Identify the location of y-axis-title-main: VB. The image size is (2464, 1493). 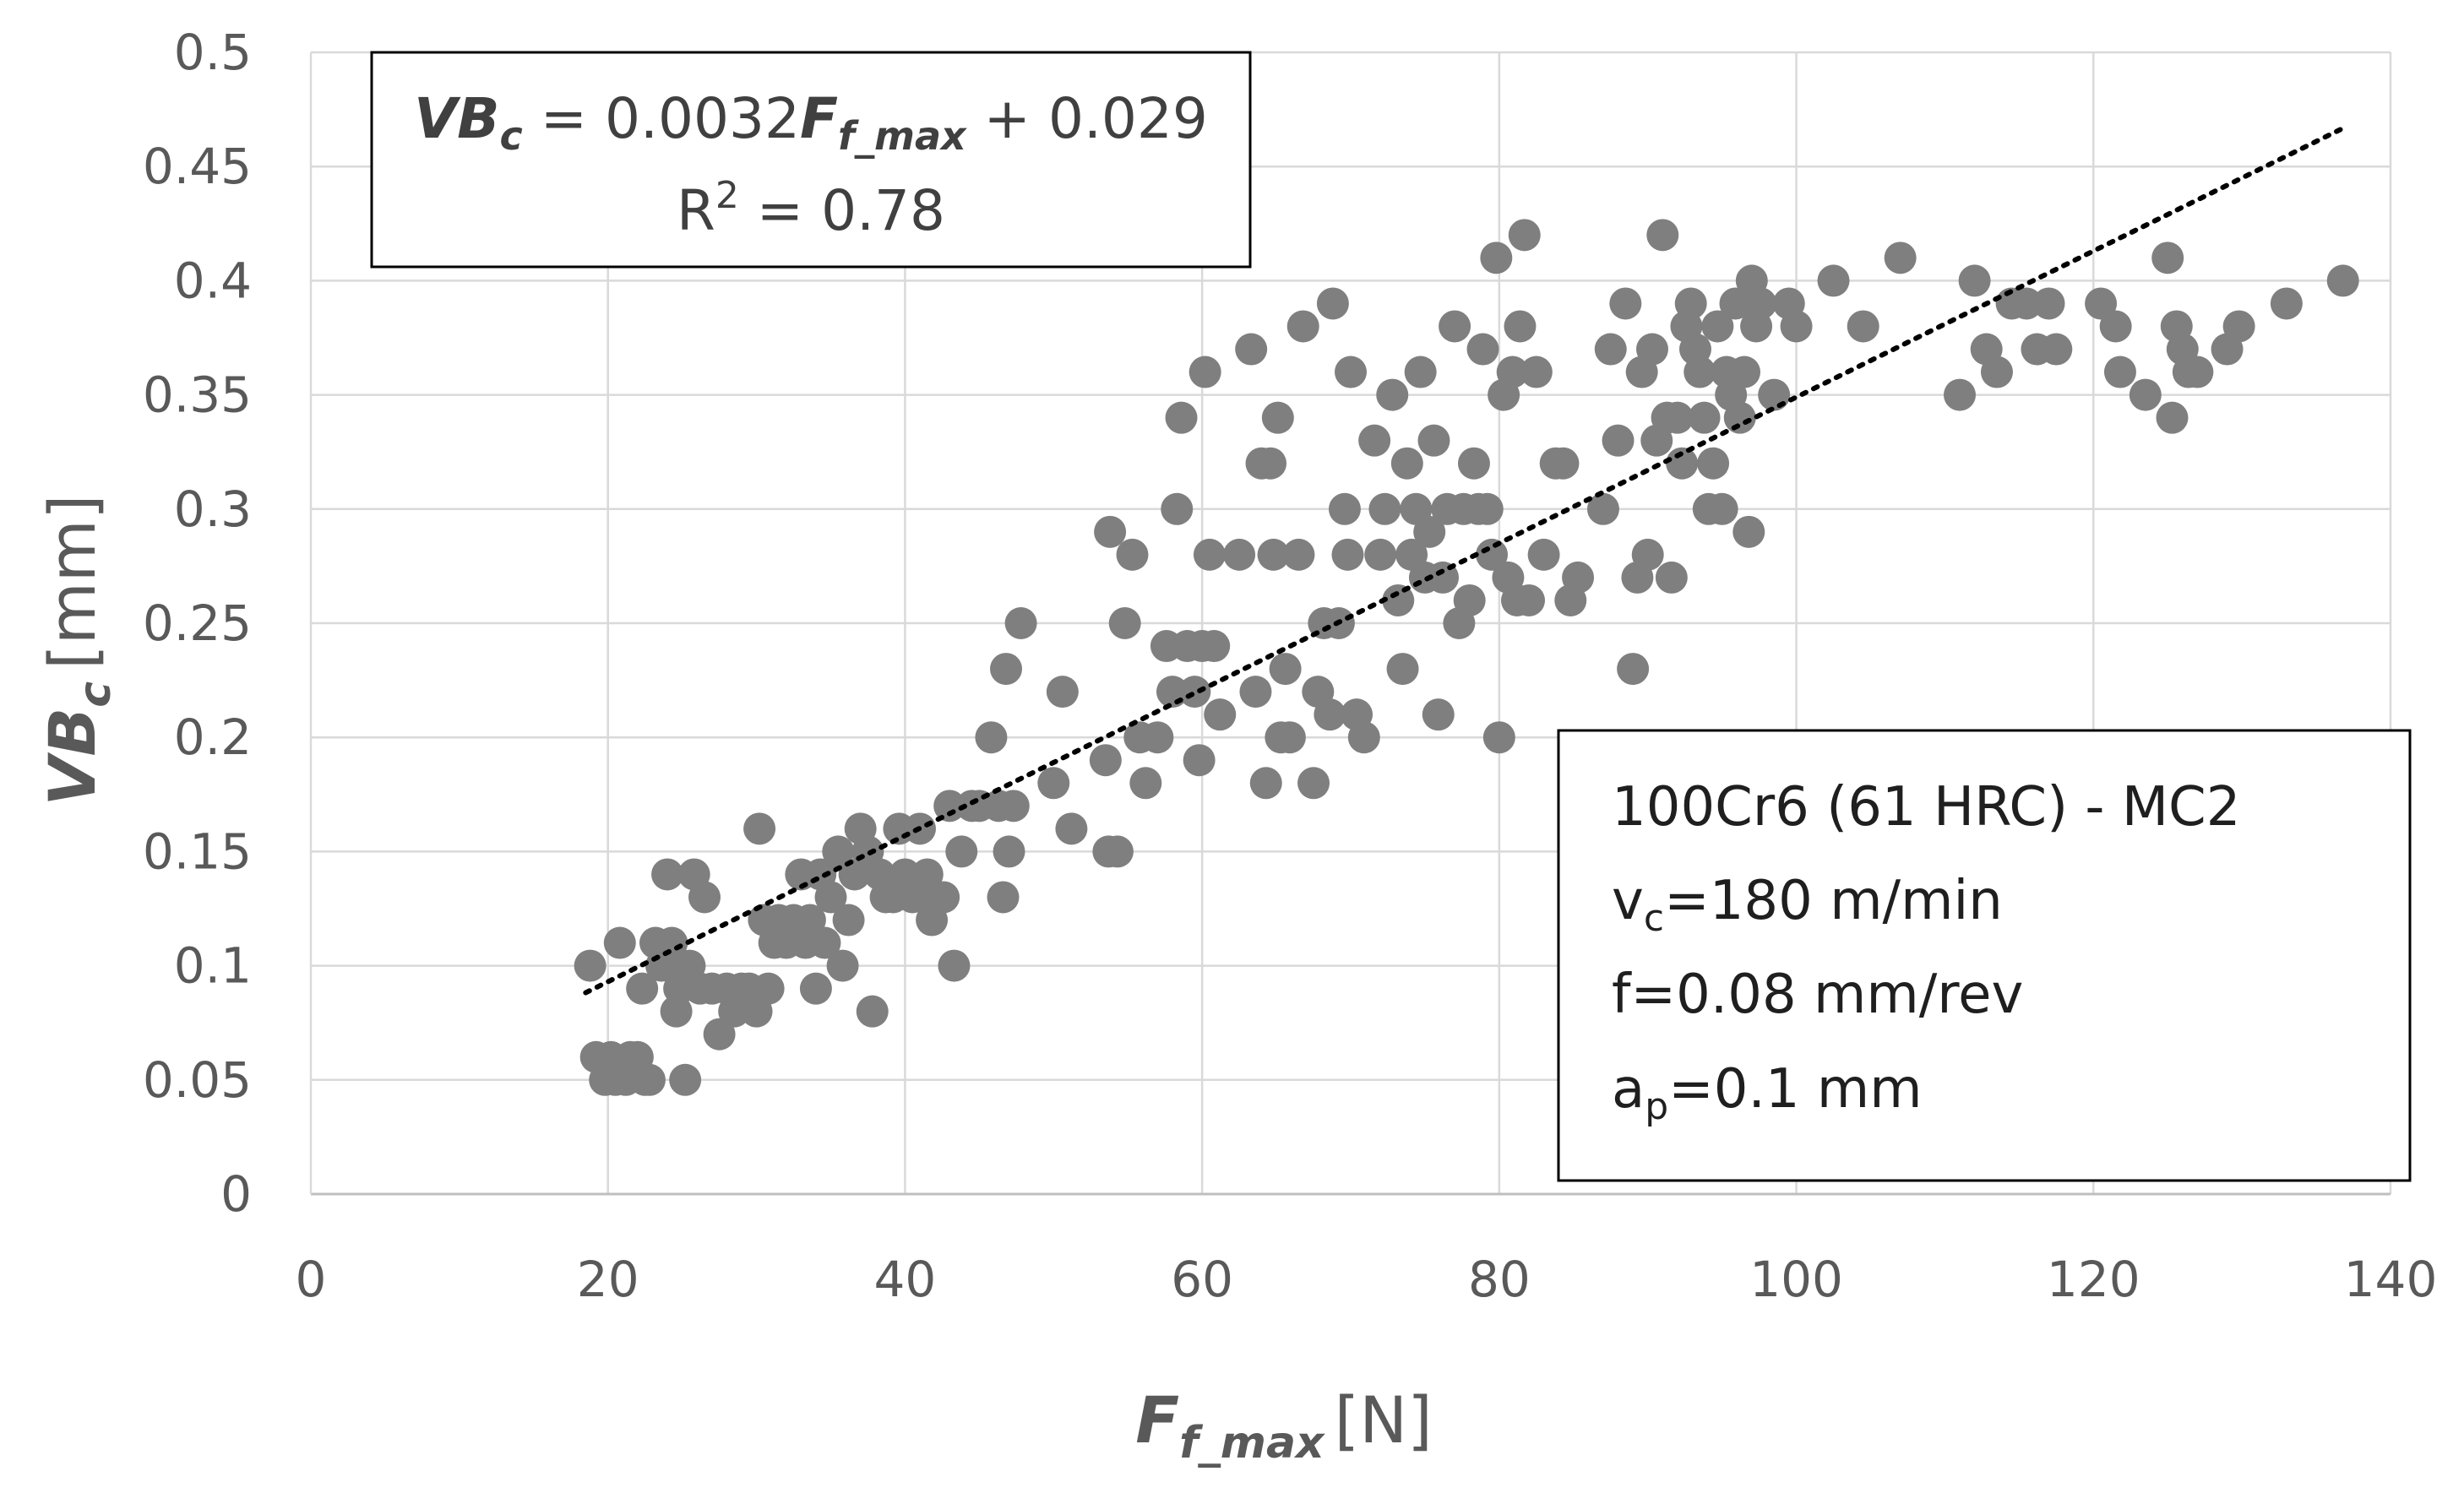
(72, 757).